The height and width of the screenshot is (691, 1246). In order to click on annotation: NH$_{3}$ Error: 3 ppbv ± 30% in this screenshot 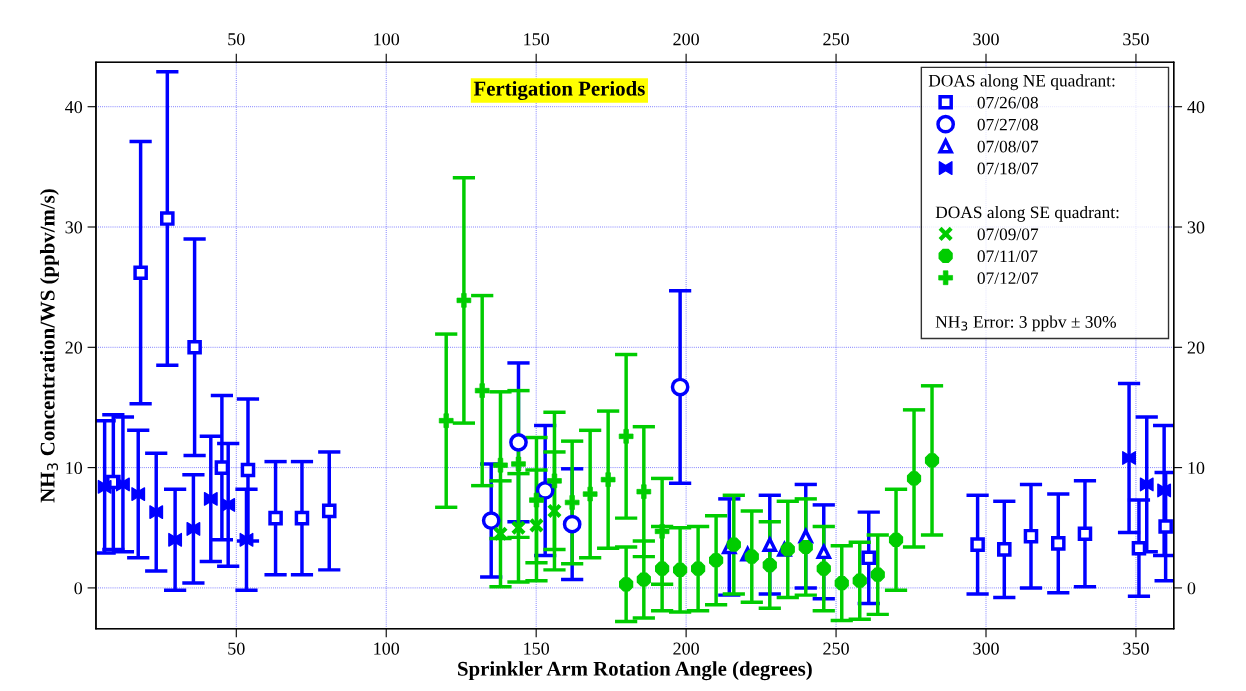, I will do `click(1025, 323)`.